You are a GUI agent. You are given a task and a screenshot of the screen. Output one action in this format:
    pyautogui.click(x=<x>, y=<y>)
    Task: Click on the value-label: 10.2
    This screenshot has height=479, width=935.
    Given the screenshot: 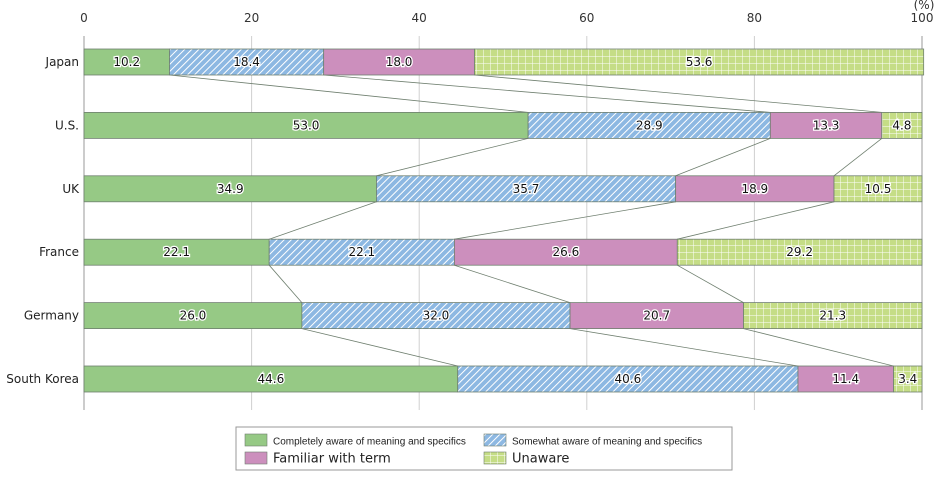 What is the action you would take?
    pyautogui.click(x=126, y=62)
    